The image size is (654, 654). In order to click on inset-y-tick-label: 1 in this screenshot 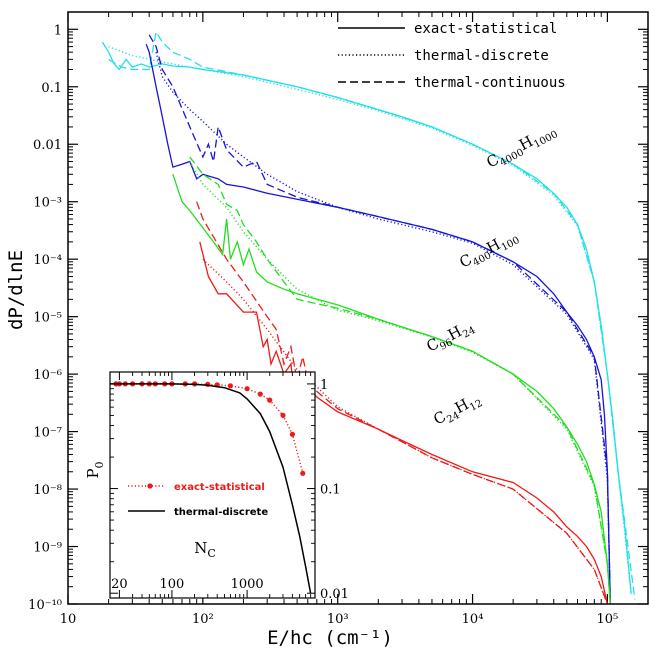, I will do `click(324, 385)`.